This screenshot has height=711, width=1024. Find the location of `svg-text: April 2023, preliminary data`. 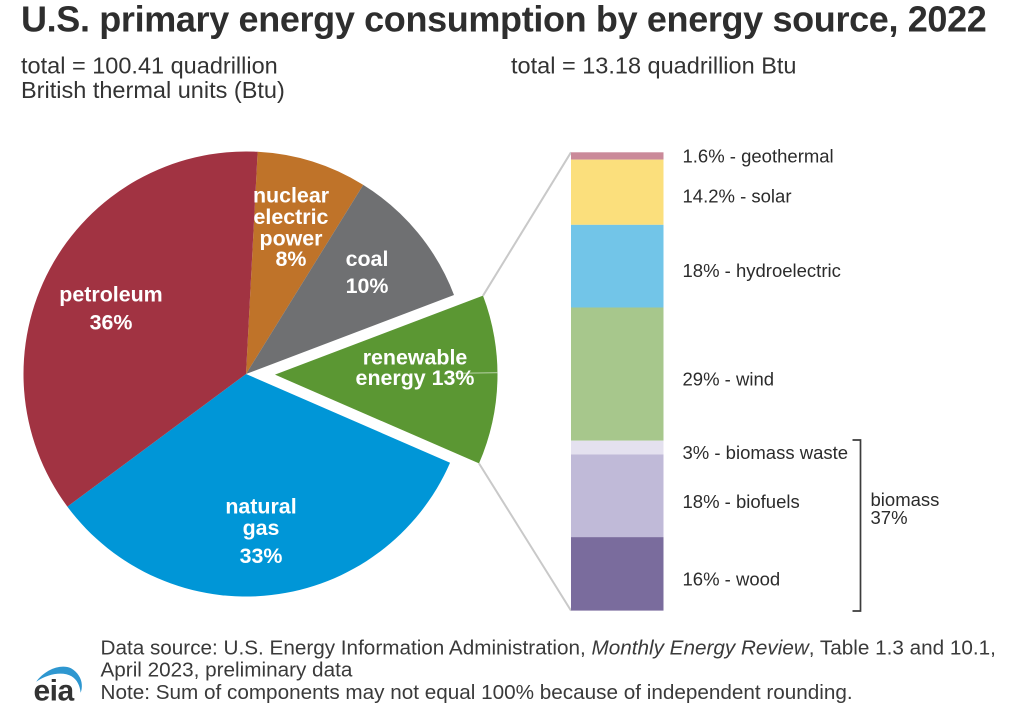

svg-text: April 2023, preliminary data is located at coordinates (227, 670).